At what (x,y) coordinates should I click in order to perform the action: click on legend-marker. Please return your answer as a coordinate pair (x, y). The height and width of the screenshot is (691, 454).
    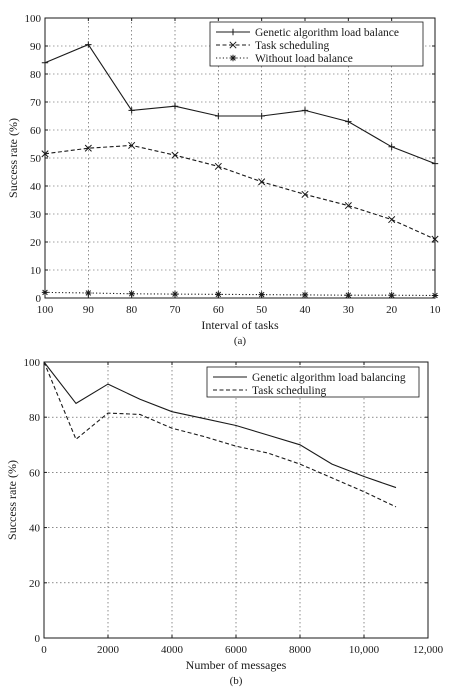
    Looking at the image, I should click on (233, 58).